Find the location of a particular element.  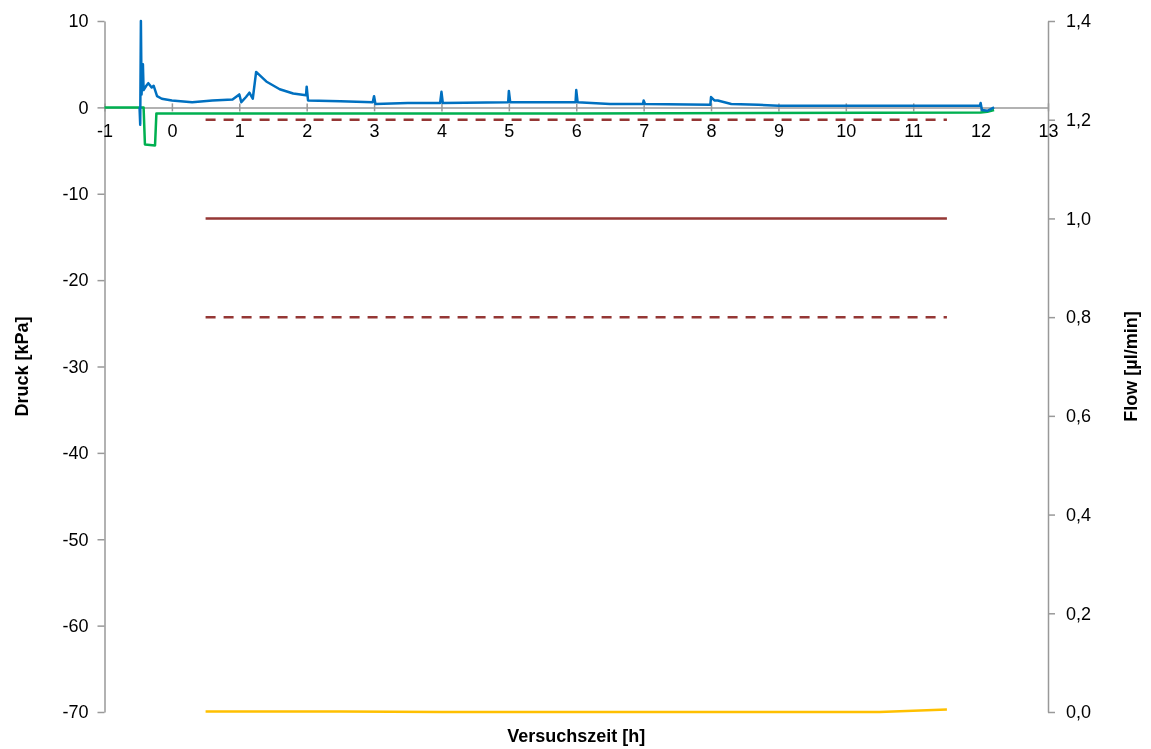

y-tick-label: -70 is located at coordinates (75, 712).